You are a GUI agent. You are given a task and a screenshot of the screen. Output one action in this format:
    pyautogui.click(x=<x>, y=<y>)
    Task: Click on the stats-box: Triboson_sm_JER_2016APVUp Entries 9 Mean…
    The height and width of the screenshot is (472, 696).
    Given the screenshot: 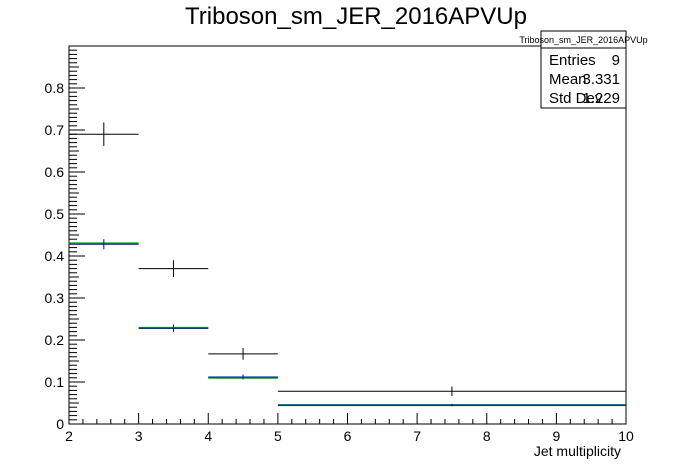 What is the action you would take?
    pyautogui.click(x=583, y=69)
    